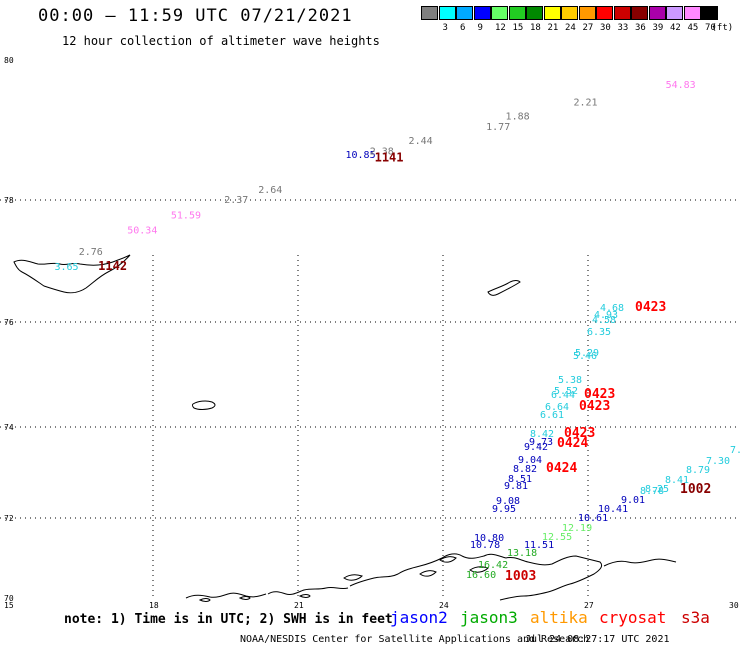 The image size is (740, 650). I want to click on wave-height-label: 16.42, so click(493, 565).